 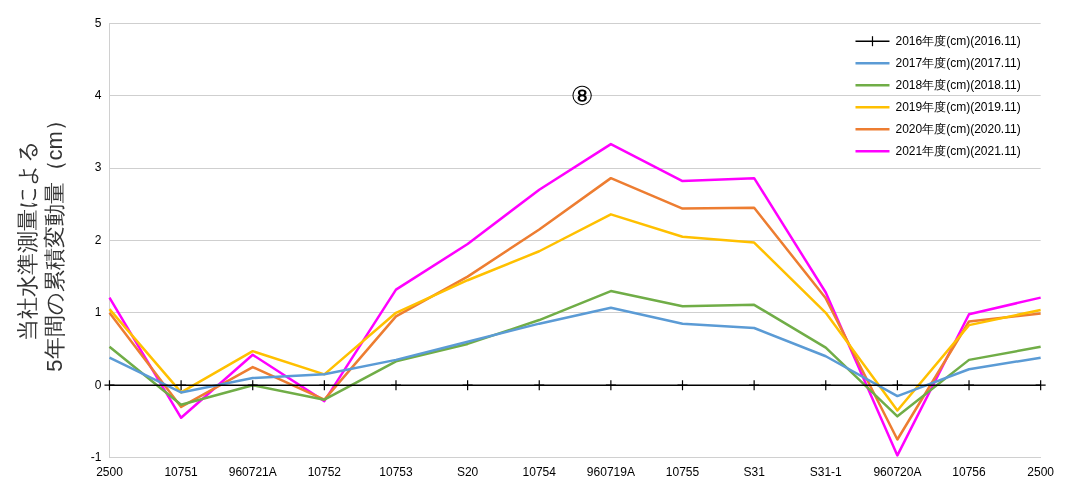 I want to click on legend-label: 2016年度(cm)(2016.11), so click(x=958, y=40).